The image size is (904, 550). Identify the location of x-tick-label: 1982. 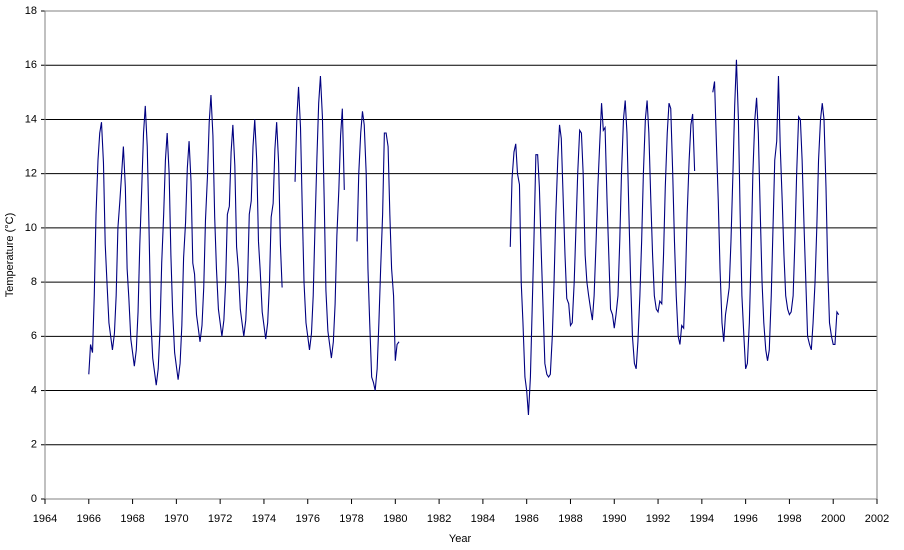
(439, 519).